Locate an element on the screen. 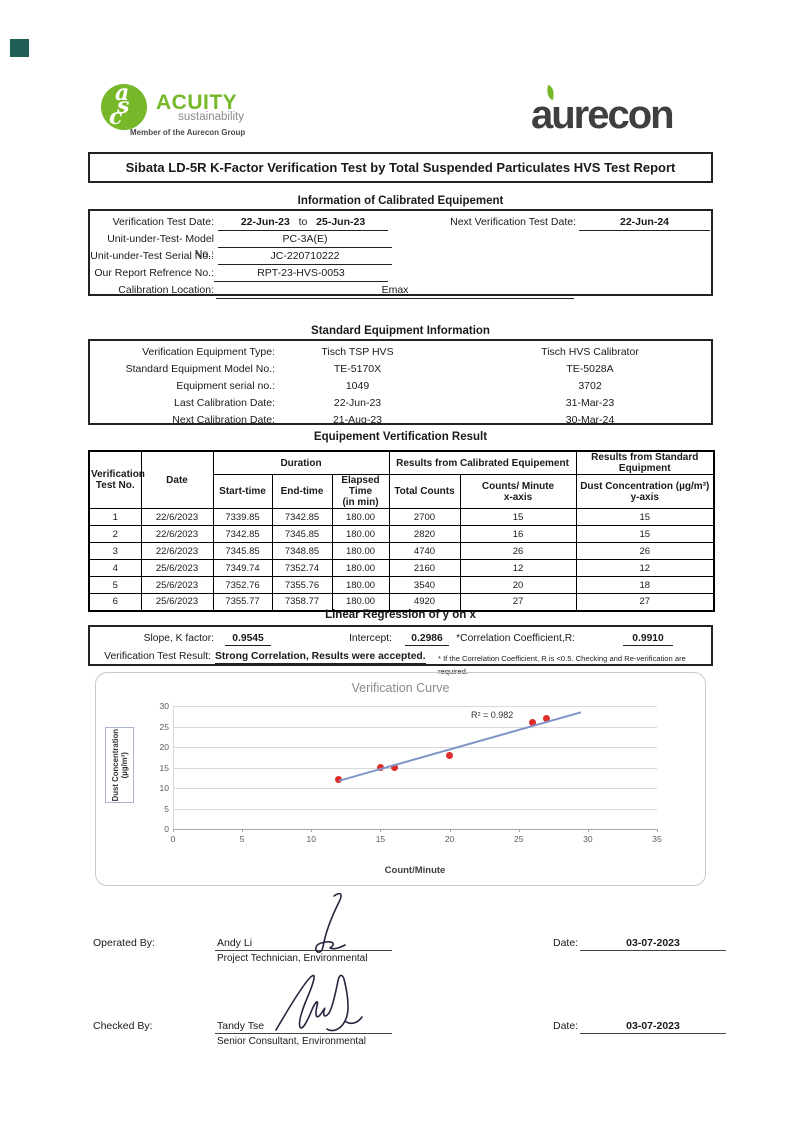 This screenshot has height=1133, width=801. report-ref-row: Our Report Refrence No.: RPT-23-HVS-0053 is located at coordinates (400, 274).